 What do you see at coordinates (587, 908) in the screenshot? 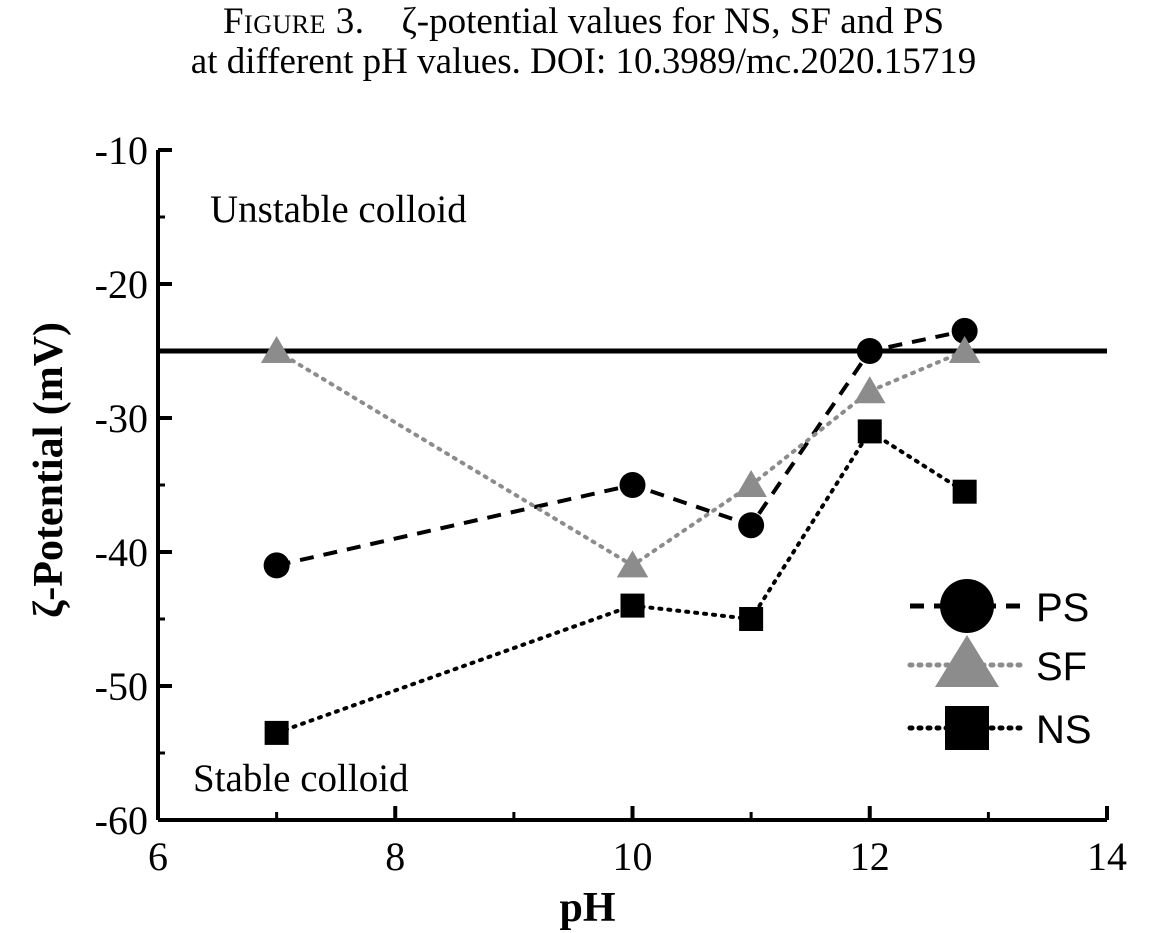
I see `x-axis-title: pH` at bounding box center [587, 908].